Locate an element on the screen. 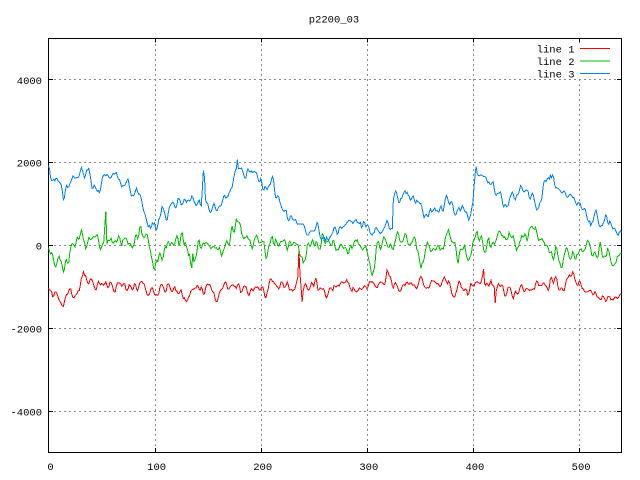 The height and width of the screenshot is (480, 640). svg-text: 400 is located at coordinates (474, 468).